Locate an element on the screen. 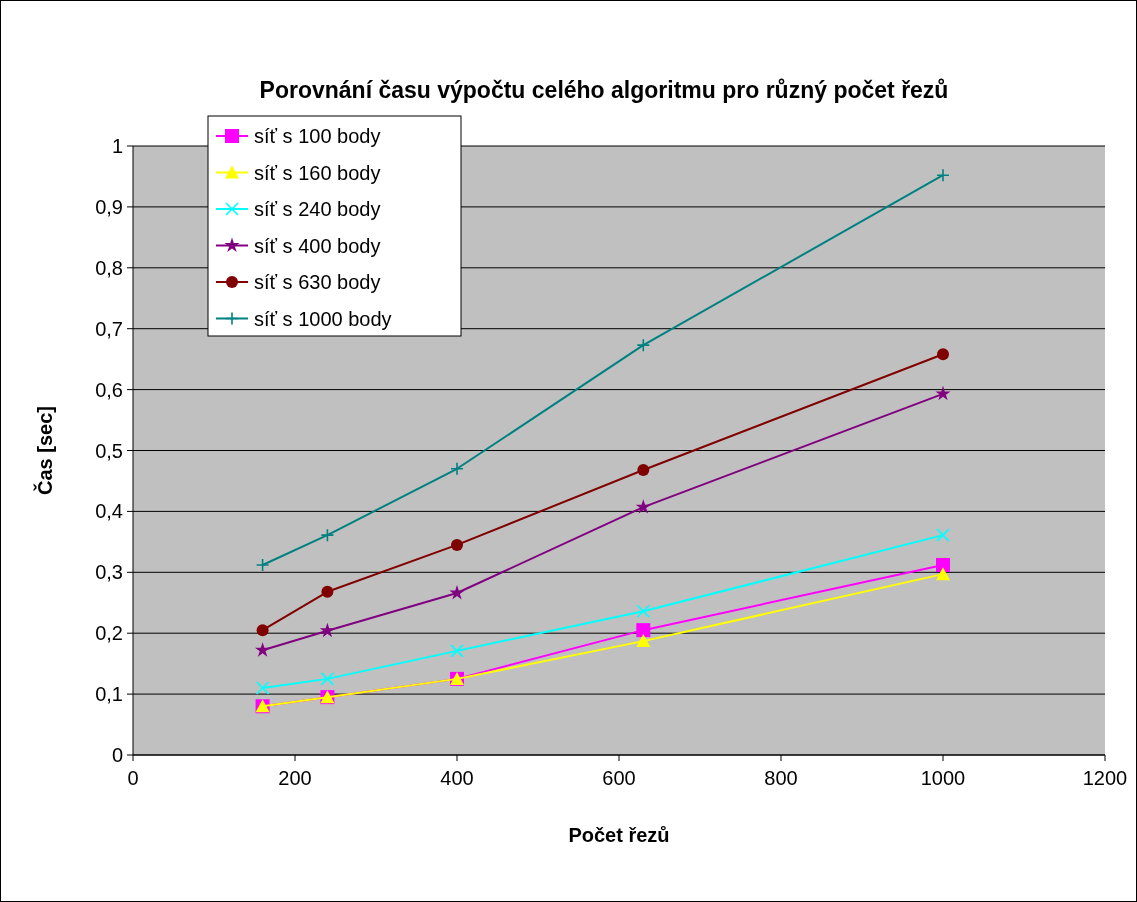  y-tick-label: 0,3 is located at coordinates (109, 572).